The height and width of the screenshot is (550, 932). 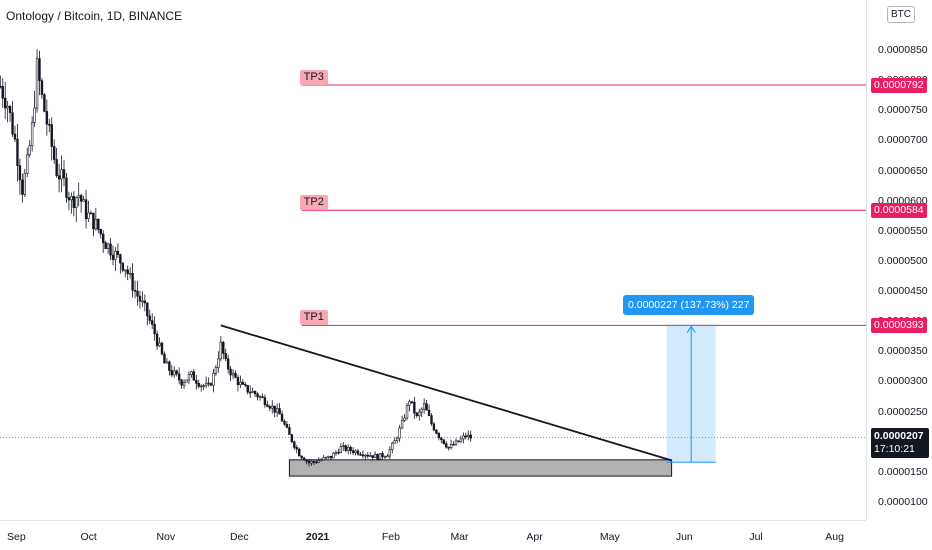 I want to click on time-axis-label: Mar, so click(x=459, y=537).